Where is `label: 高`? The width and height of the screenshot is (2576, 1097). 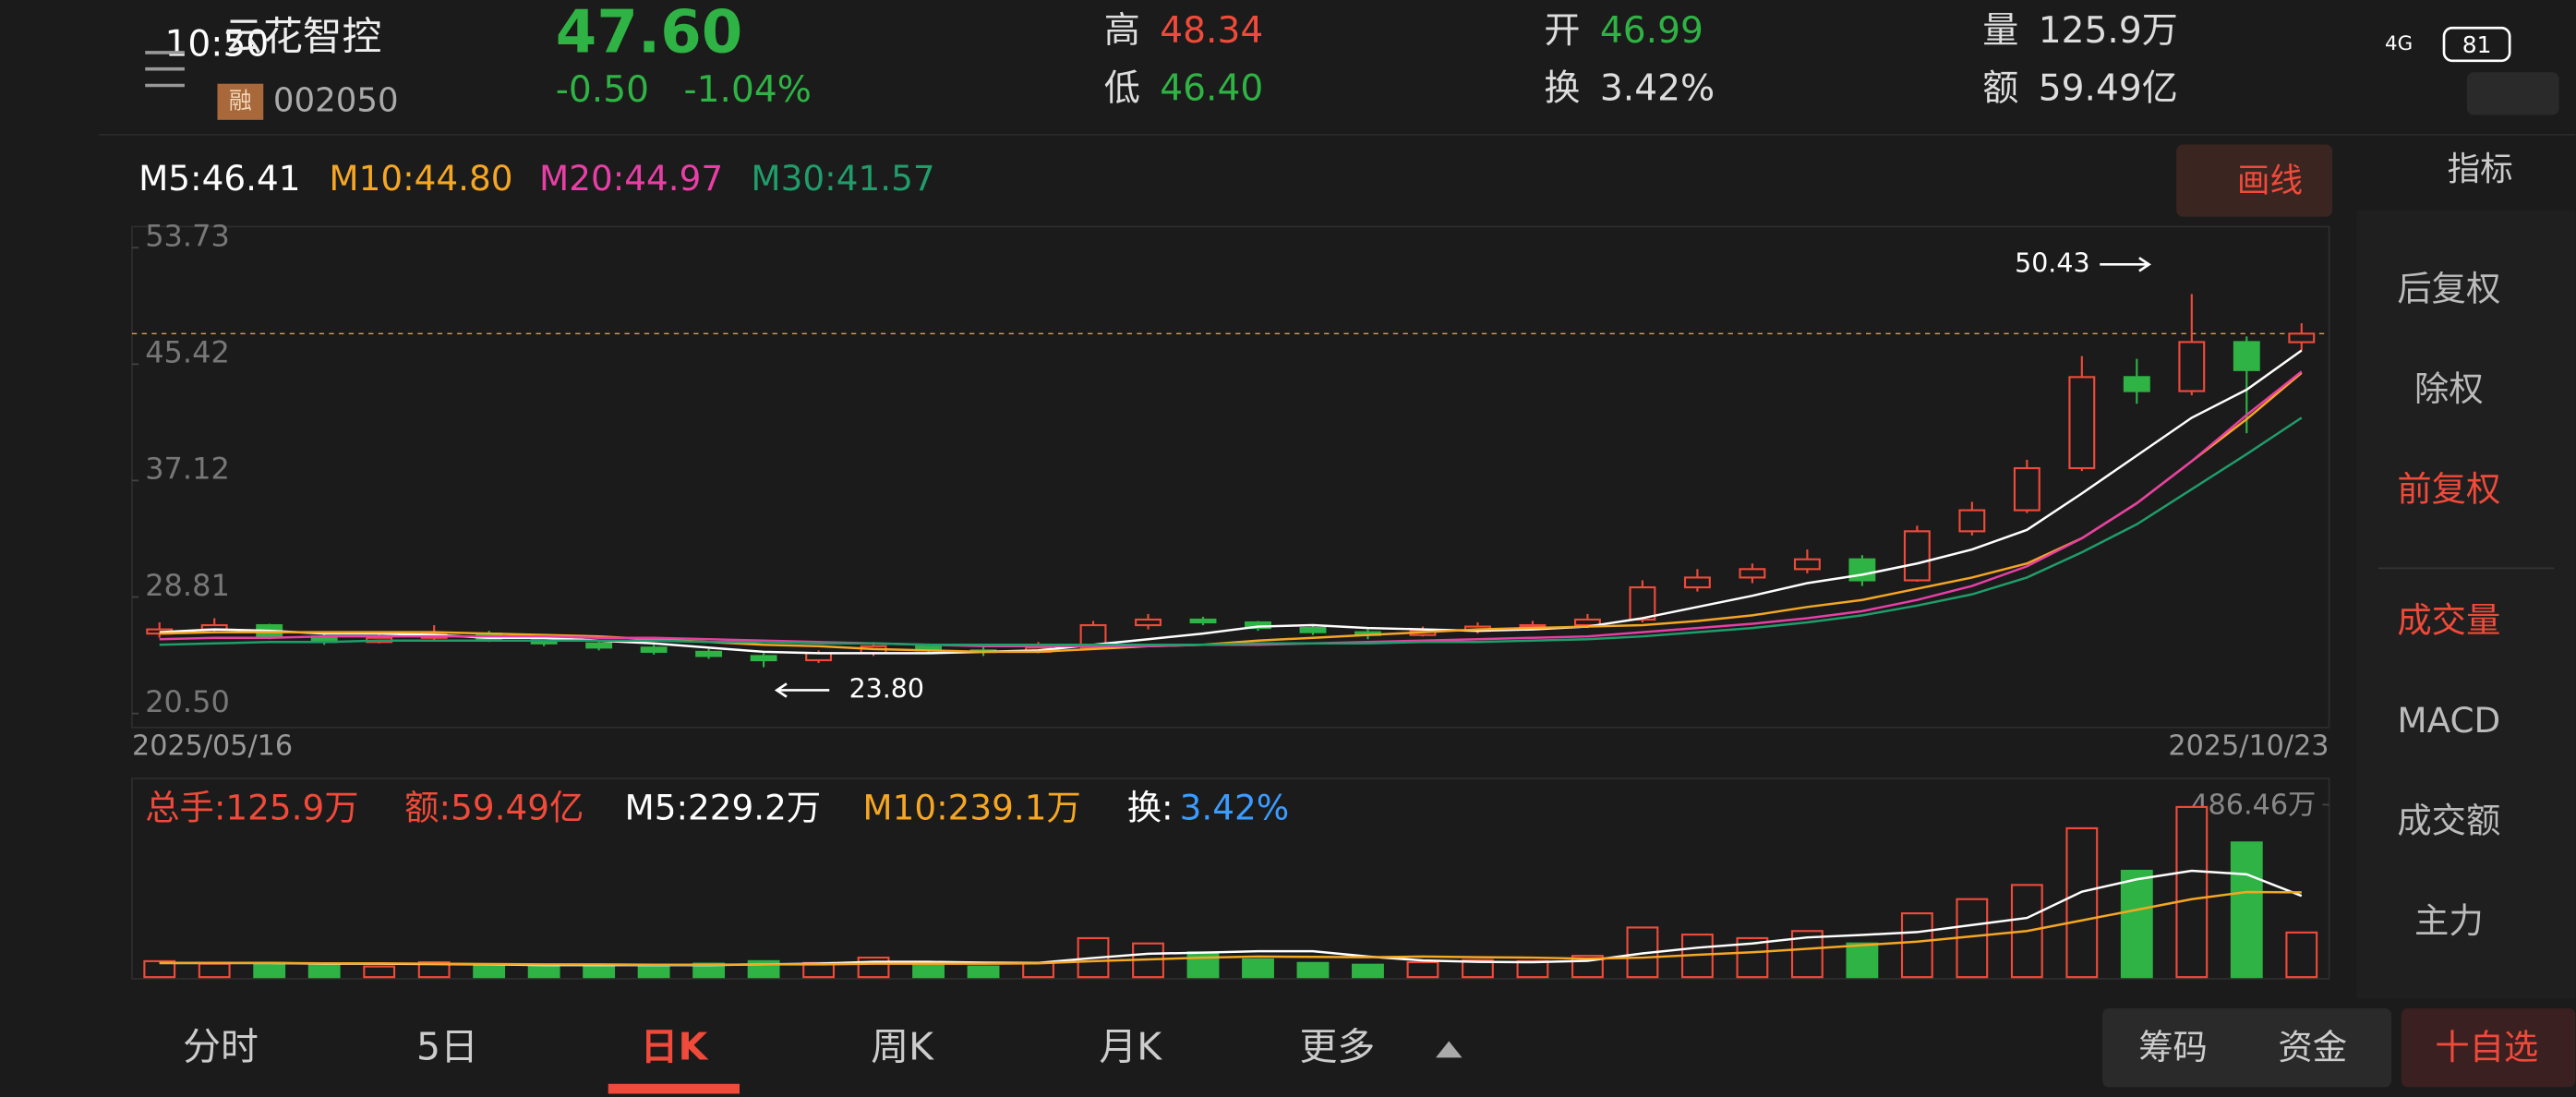
label: 高 is located at coordinates (1122, 31).